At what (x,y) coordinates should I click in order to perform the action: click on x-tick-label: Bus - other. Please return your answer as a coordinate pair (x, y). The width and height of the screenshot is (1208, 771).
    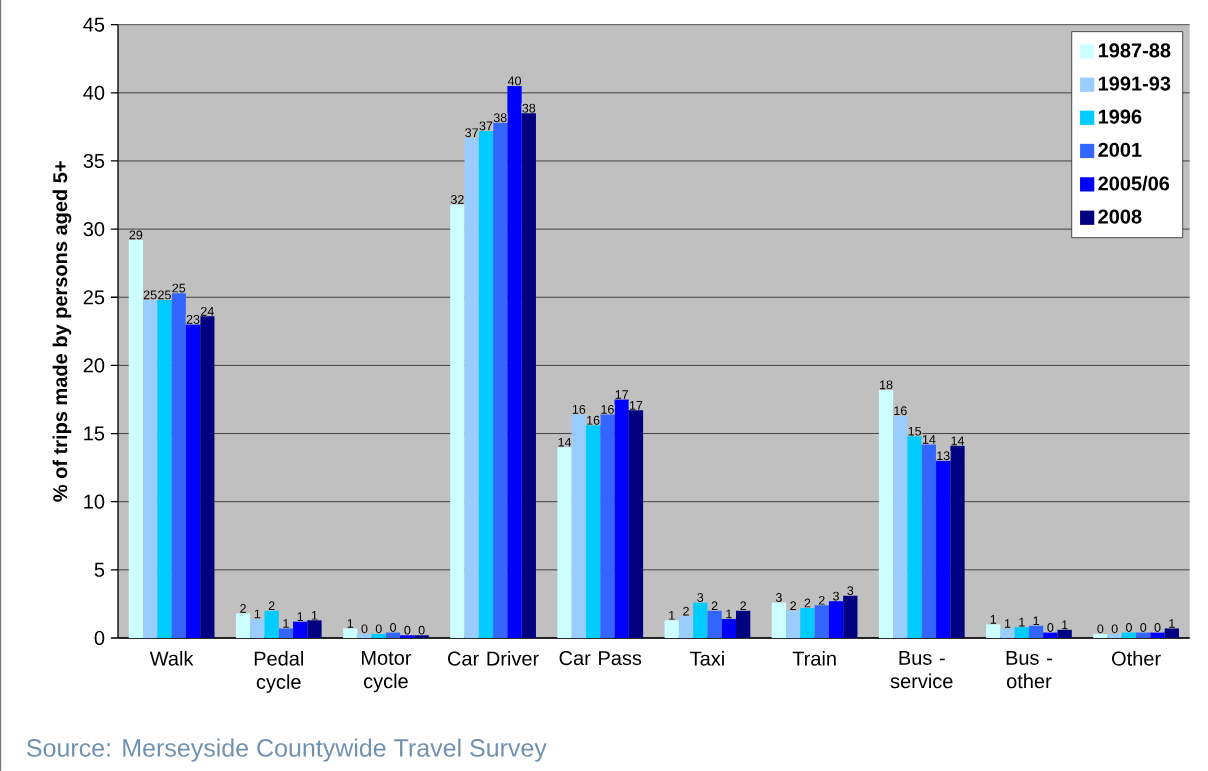
    Looking at the image, I should click on (1029, 670).